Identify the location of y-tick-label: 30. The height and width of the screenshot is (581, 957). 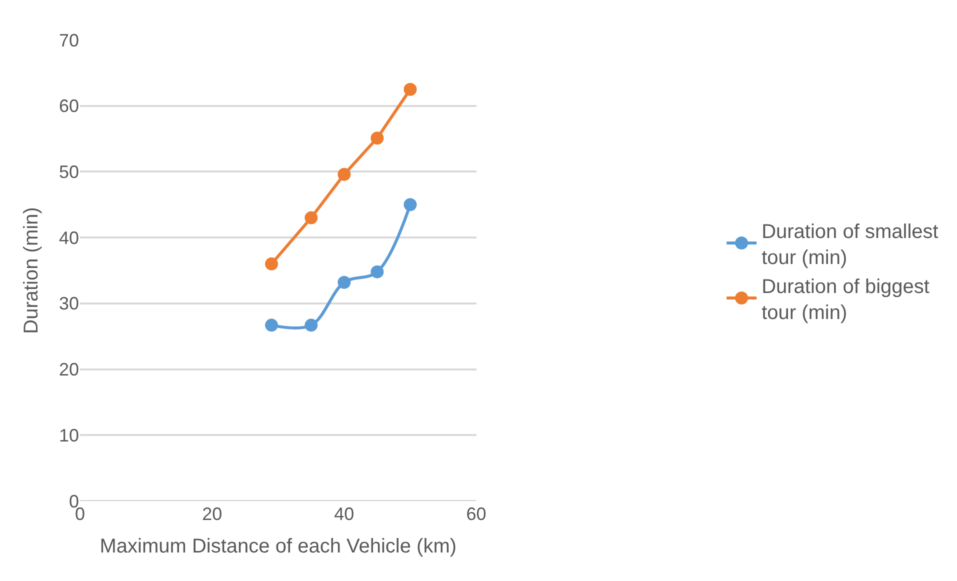
(68, 304).